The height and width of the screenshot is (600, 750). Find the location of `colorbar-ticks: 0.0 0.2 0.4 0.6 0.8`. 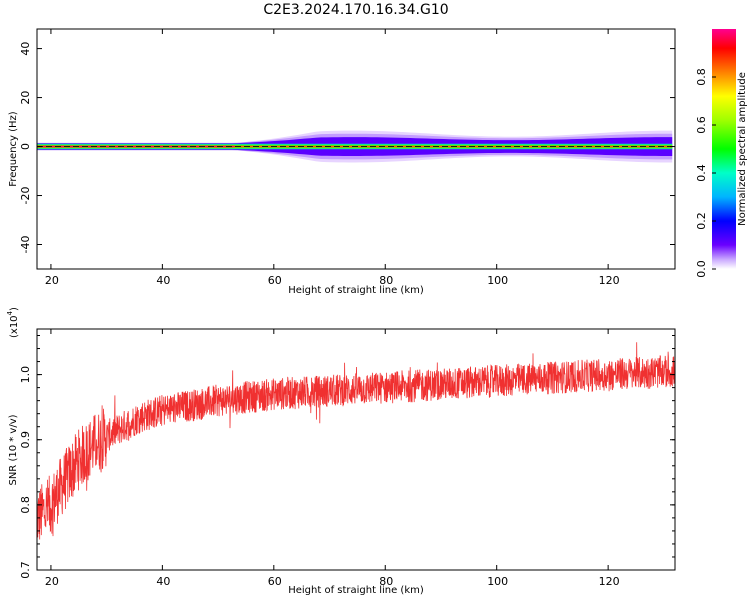

colorbar-ticks: 0.0 0.2 0.4 0.6 0.8 is located at coordinates (705, 173).